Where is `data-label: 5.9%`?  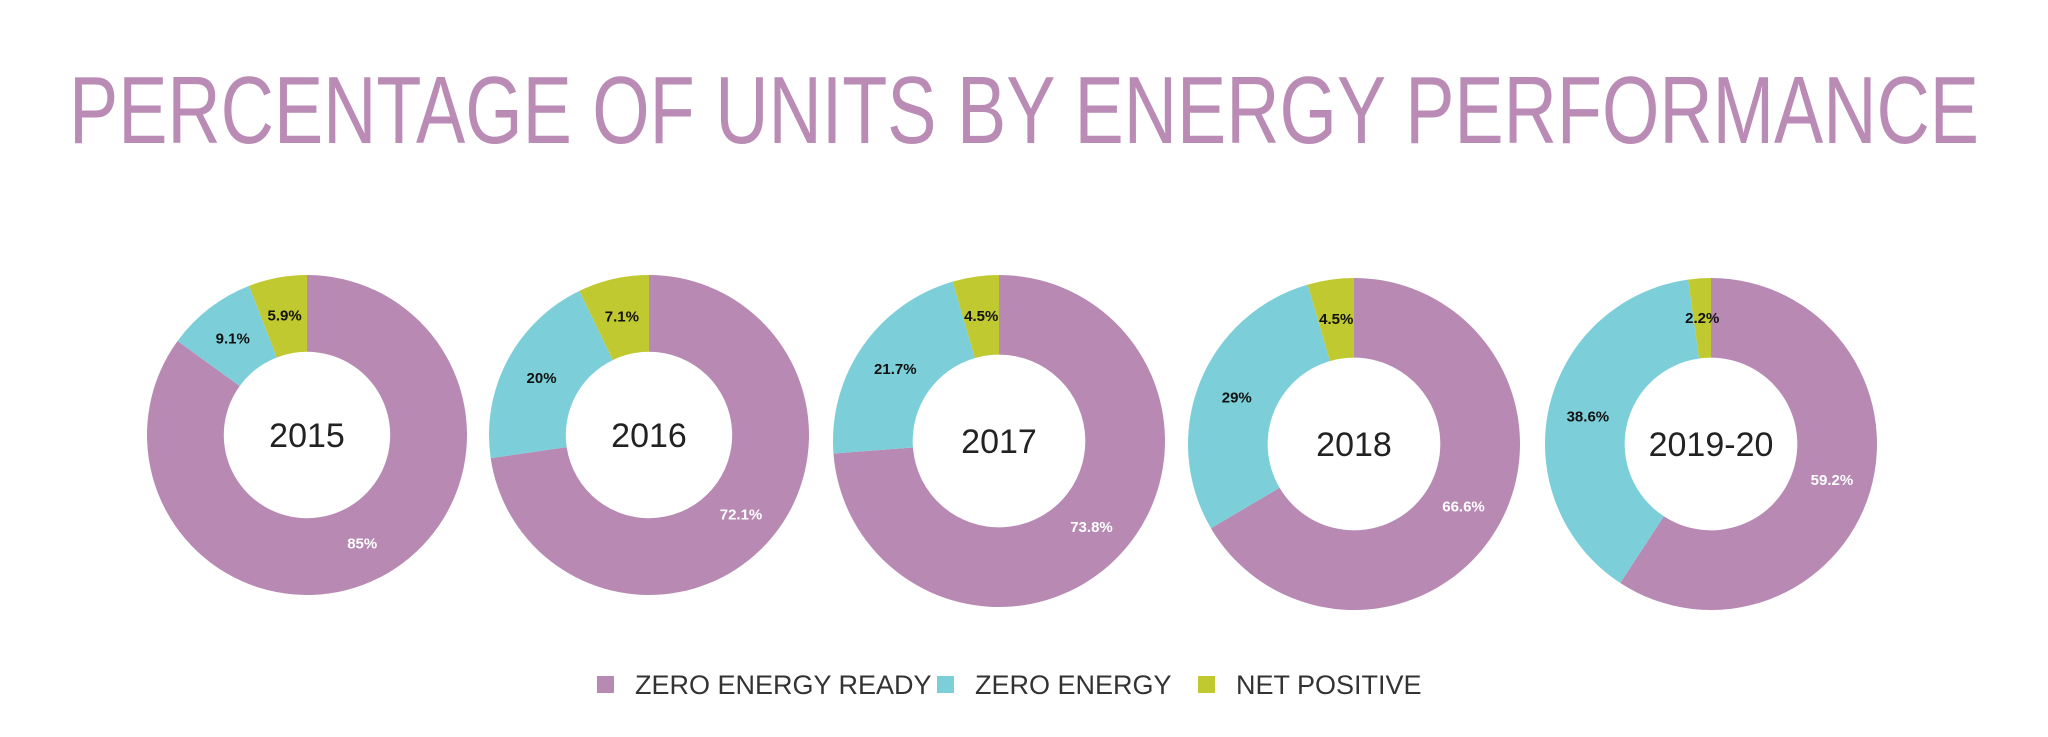 data-label: 5.9% is located at coordinates (284, 315).